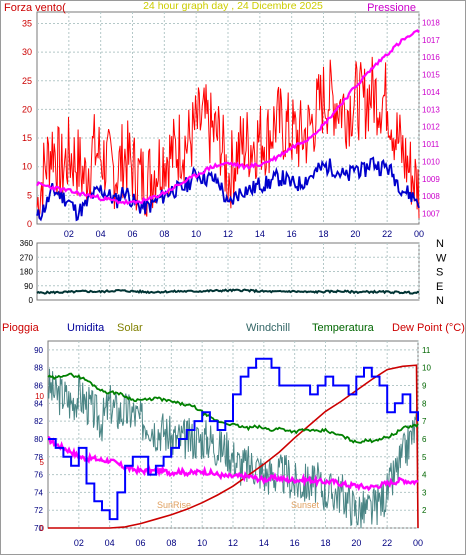 This screenshot has height=555, width=466. Describe the element at coordinates (431, 161) in the screenshot. I see `pressure-y-tick-label: 1010` at that location.